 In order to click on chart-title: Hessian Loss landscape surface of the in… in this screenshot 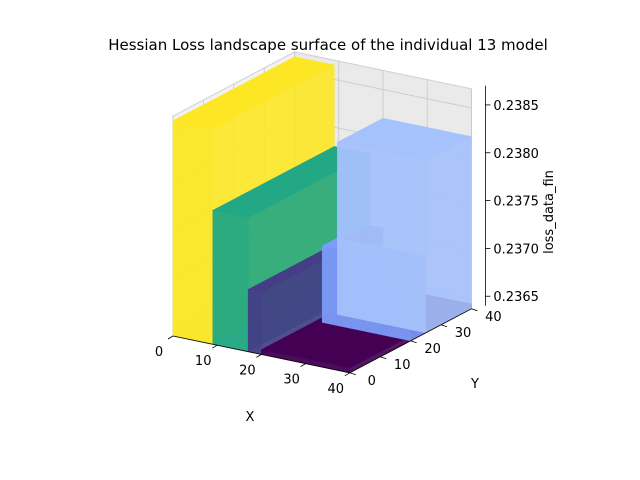, I will do `click(328, 45)`.